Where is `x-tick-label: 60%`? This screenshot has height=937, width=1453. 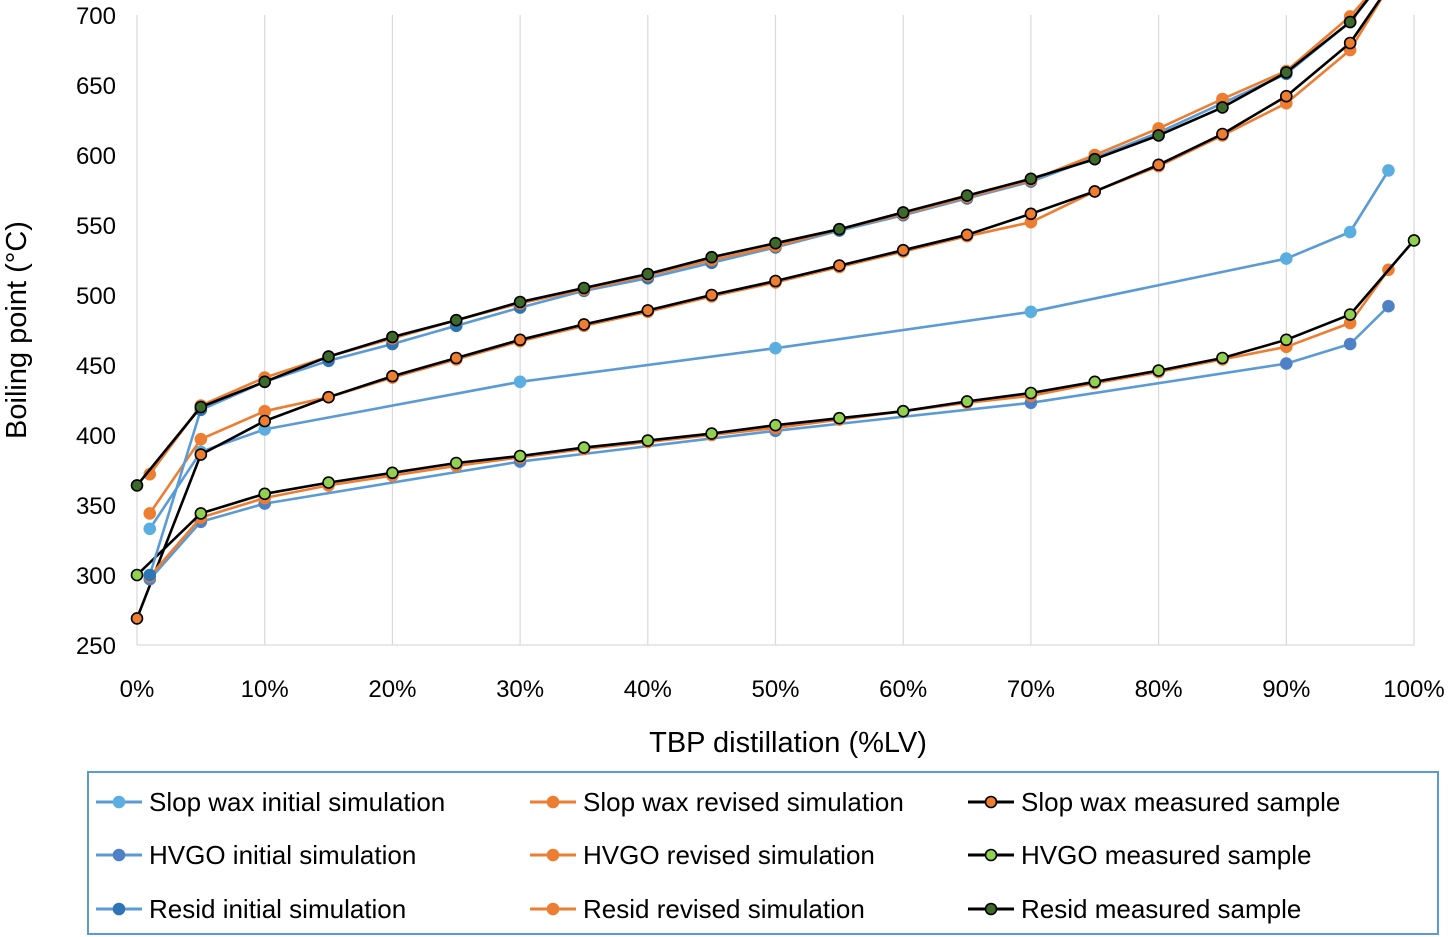
x-tick-label: 60% is located at coordinates (903, 689).